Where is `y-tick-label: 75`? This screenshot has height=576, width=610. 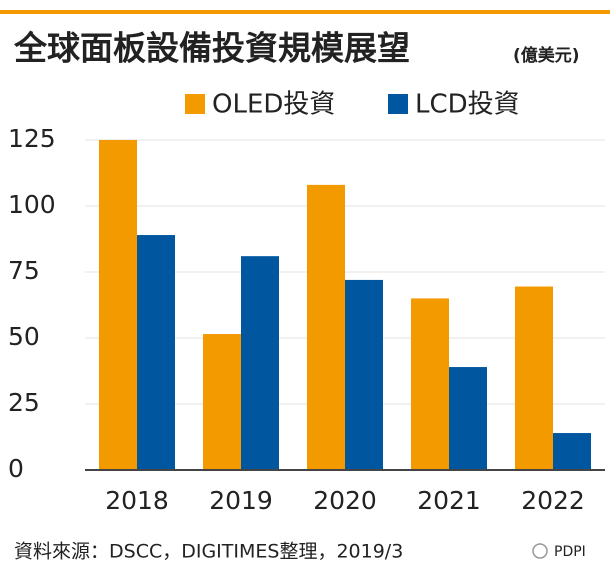 y-tick-label: 75 is located at coordinates (24, 270).